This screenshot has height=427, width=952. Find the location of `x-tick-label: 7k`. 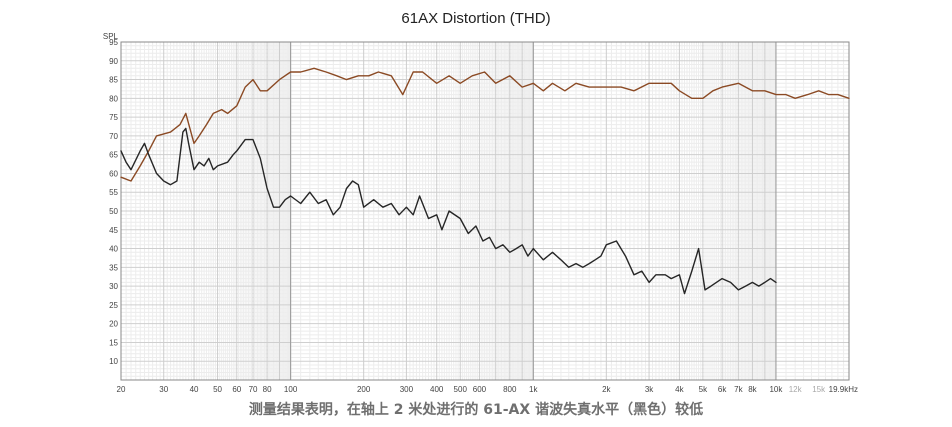

x-tick-label: 7k is located at coordinates (738, 389).